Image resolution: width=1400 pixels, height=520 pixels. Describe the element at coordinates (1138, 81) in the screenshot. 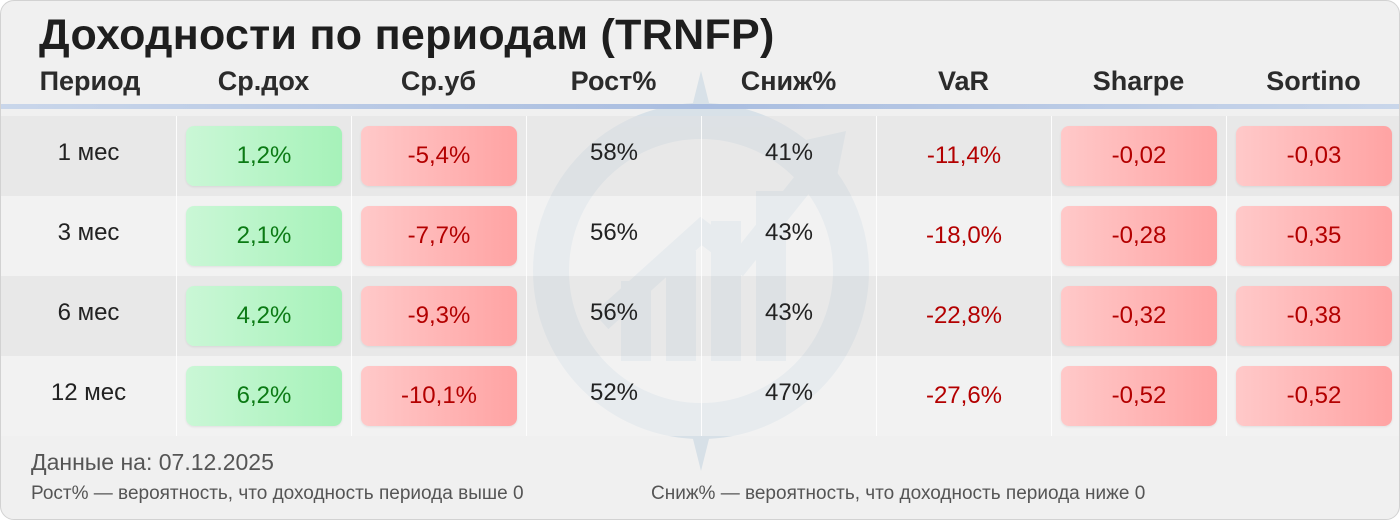

I see `column-header-sharpe: Sharpe` at that location.